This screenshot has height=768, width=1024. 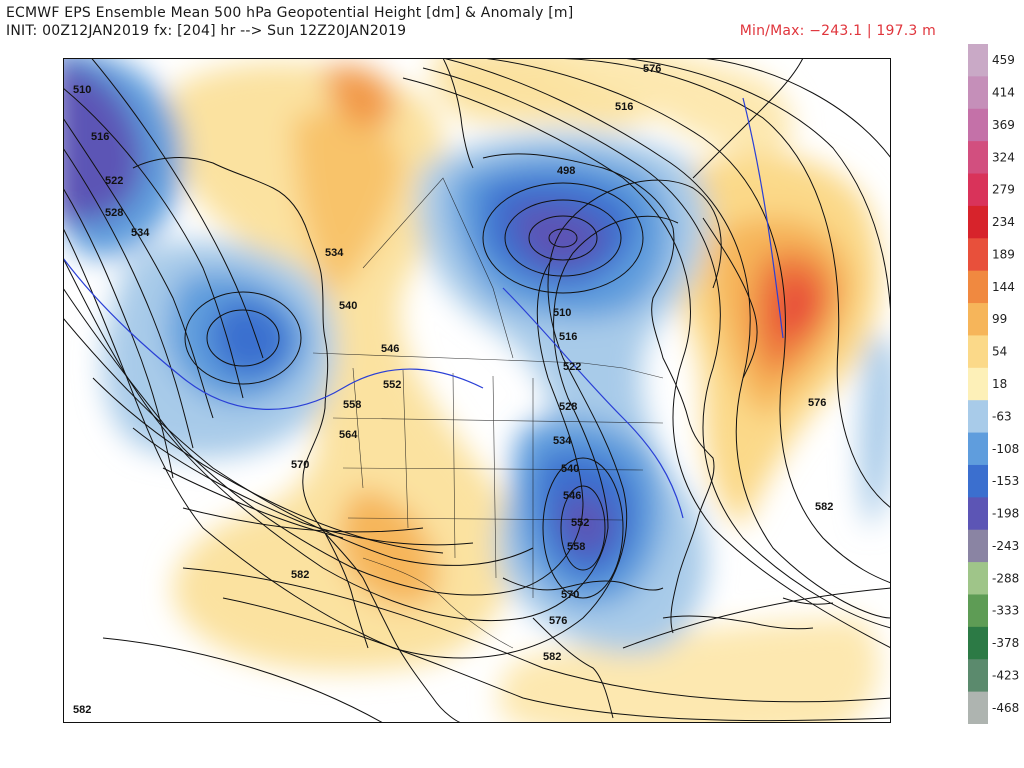 I want to click on colorbar-tick-label: 99, so click(x=999, y=319).